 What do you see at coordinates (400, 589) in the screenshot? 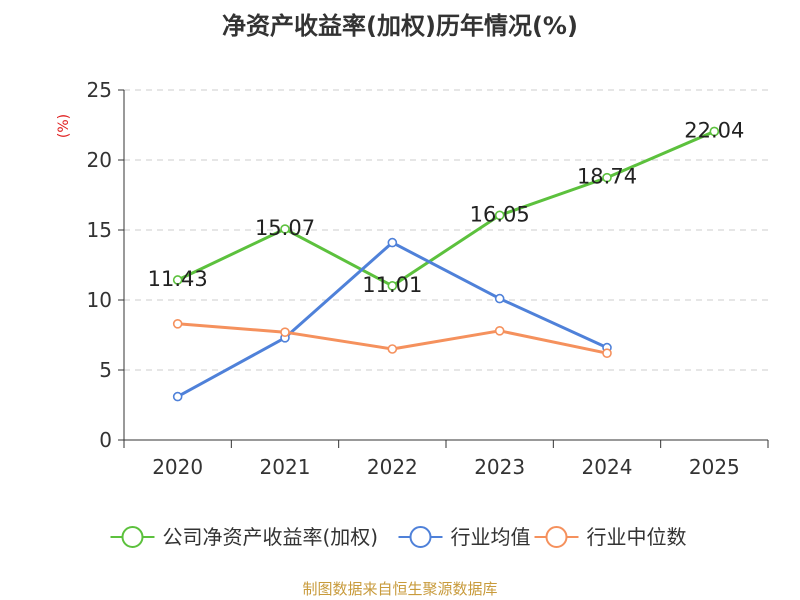
I see `source-note: 制图数据来自恒生聚源数据库` at bounding box center [400, 589].